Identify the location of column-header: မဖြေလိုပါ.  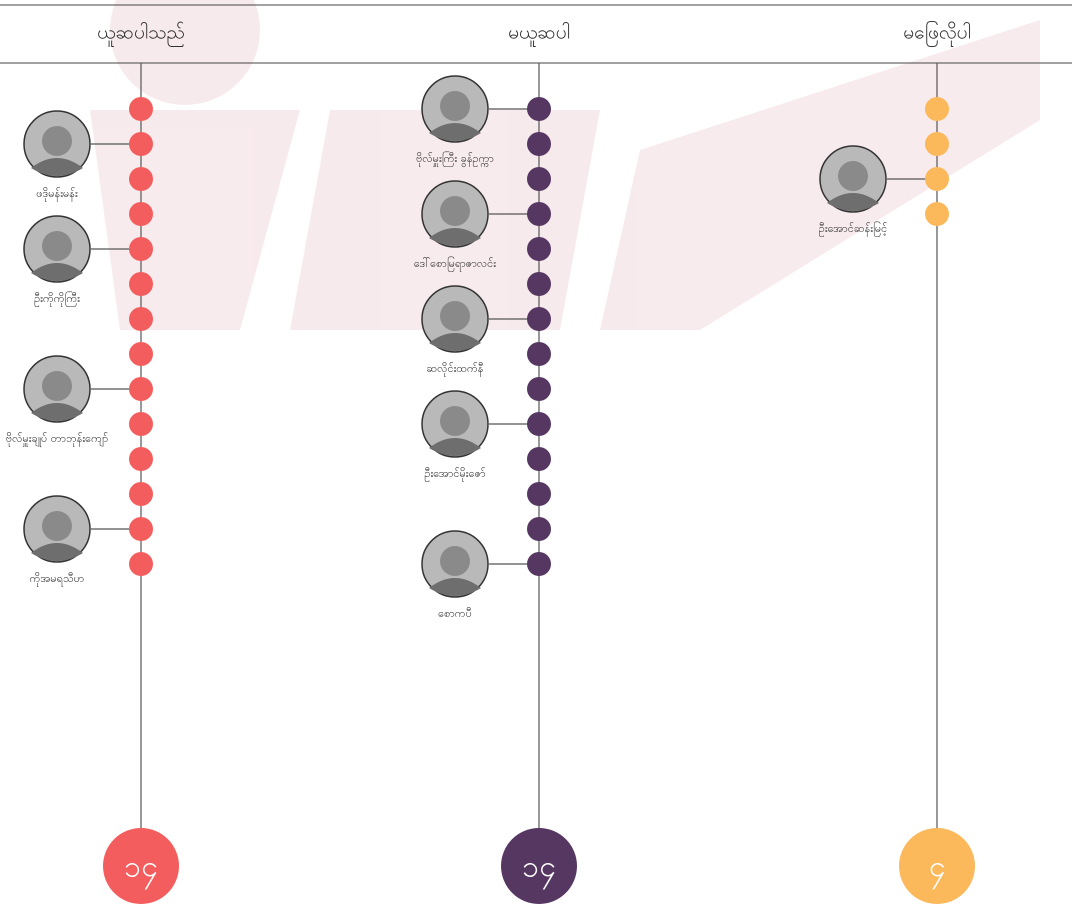
(937, 34).